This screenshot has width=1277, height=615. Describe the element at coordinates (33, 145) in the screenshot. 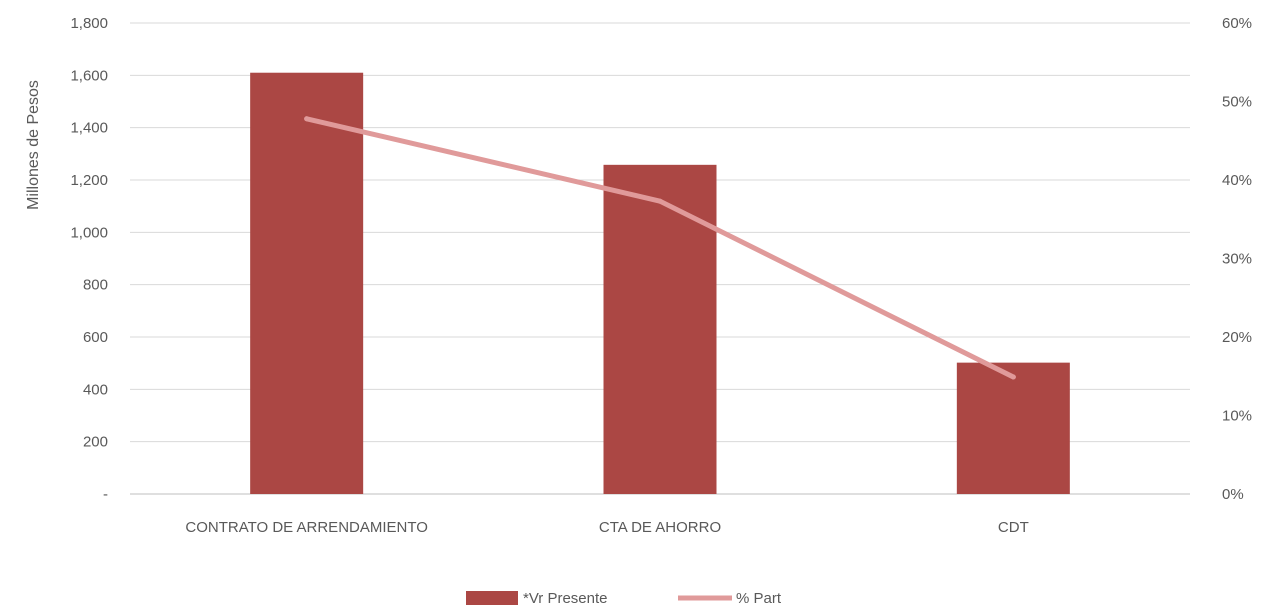

I see `y-axis-title: Millones de Pesos` at that location.